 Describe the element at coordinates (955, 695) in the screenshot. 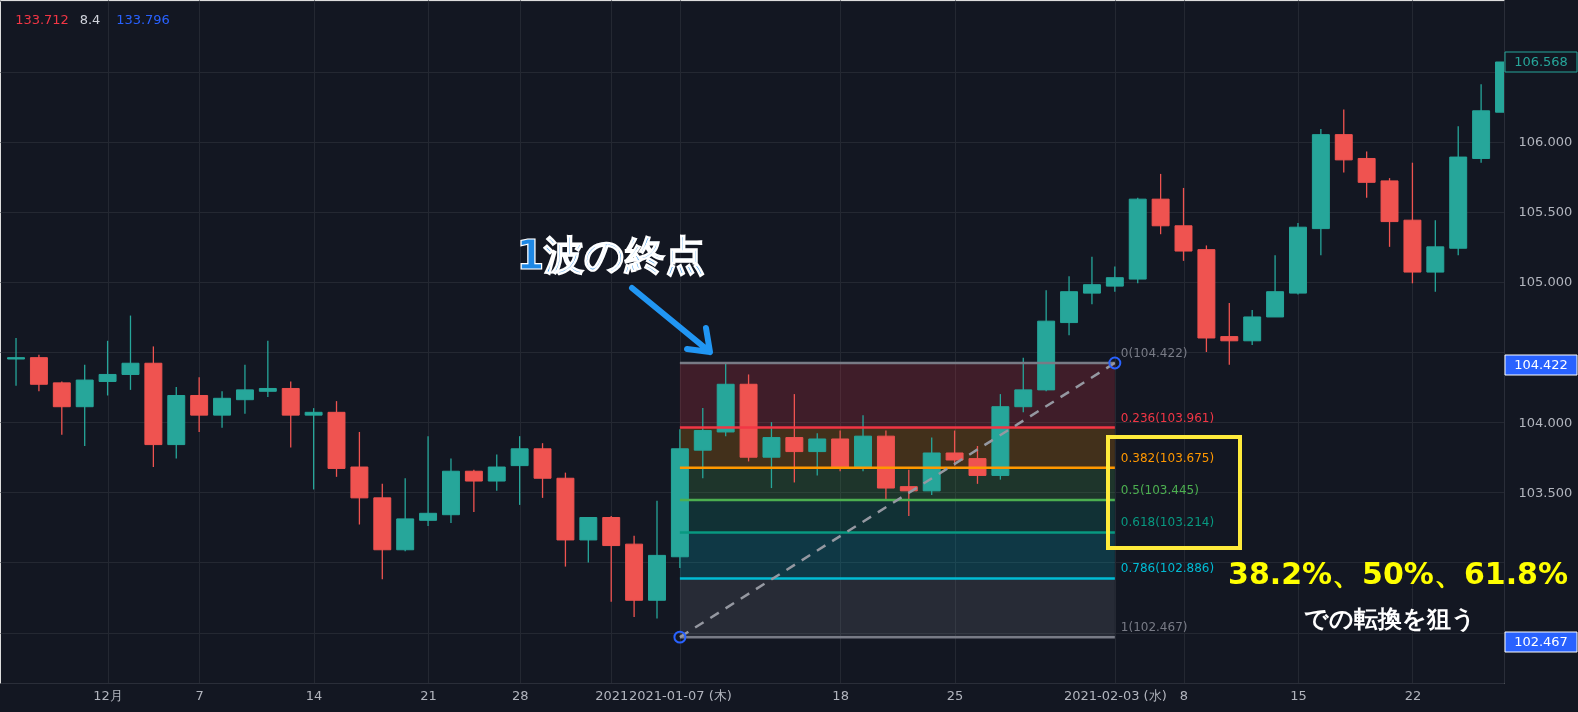

I see `x-tick-label: 25` at that location.